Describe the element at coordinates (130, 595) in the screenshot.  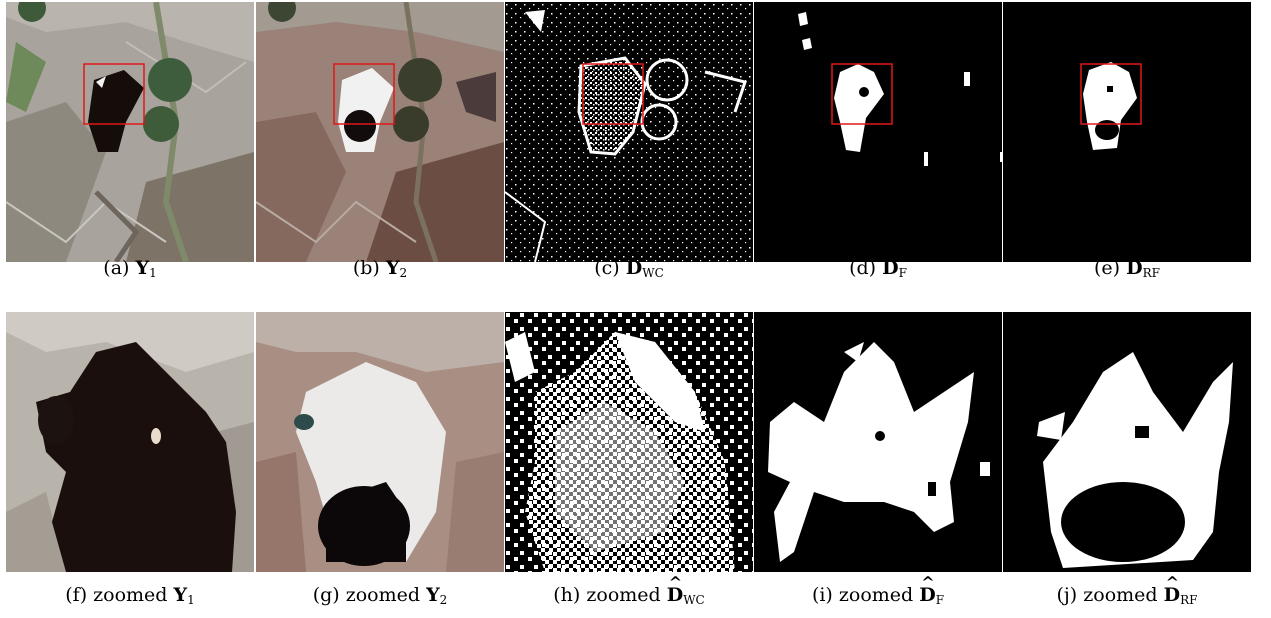
I see `caption-f: (f) zoomed Y1` at that location.